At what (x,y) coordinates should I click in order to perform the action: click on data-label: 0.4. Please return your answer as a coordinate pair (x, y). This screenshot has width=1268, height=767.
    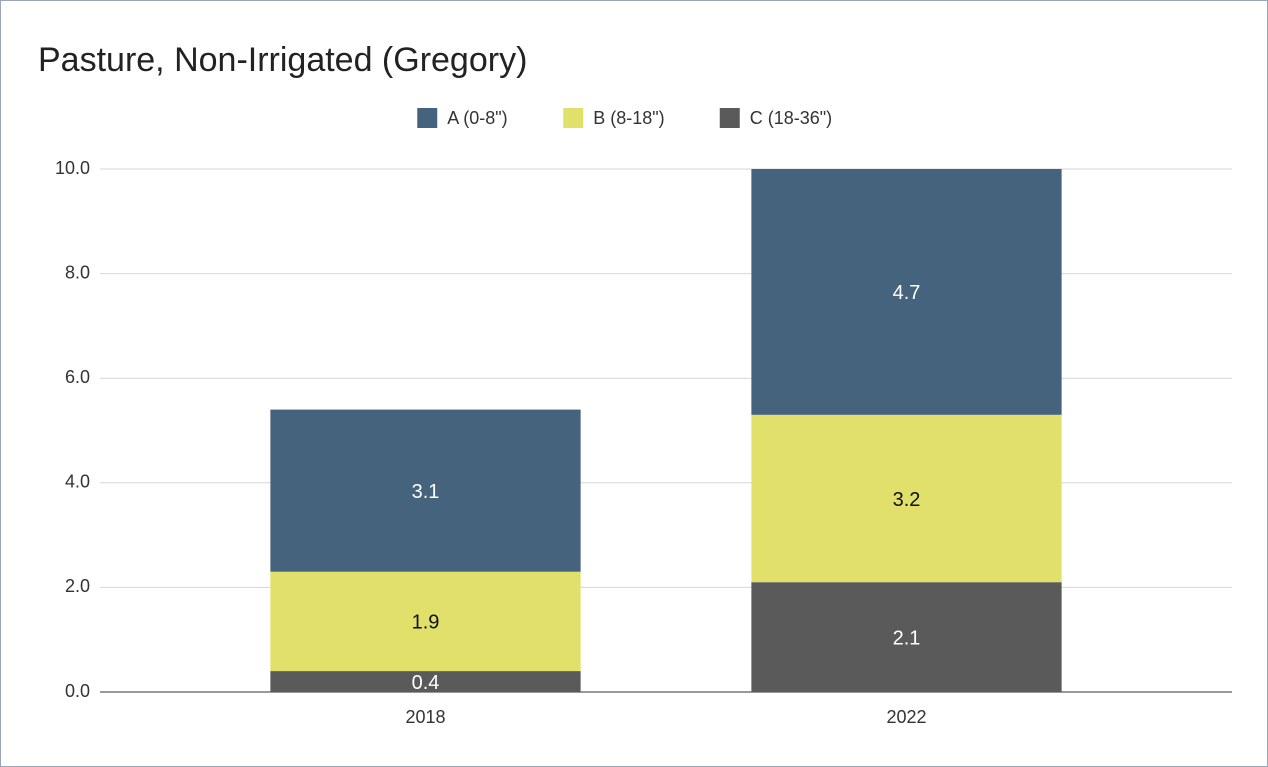
    Looking at the image, I should click on (426, 683).